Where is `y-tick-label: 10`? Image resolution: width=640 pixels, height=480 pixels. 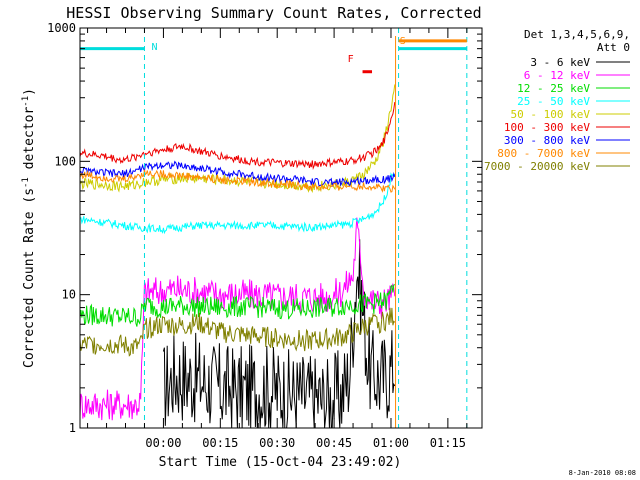 y-tick-label: 10 is located at coordinates (69, 295).